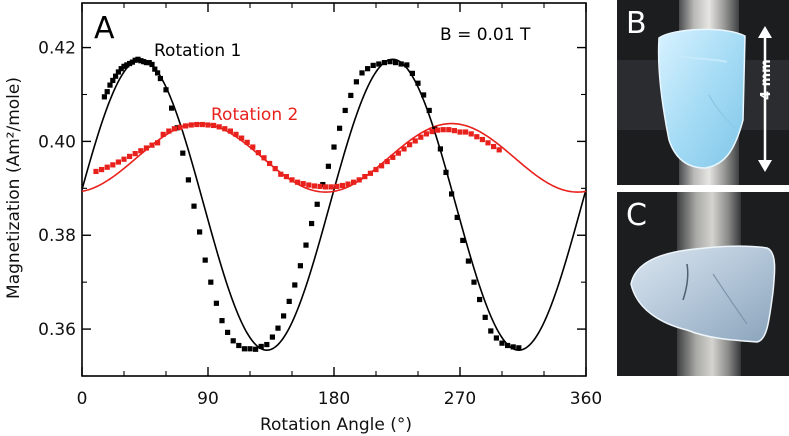 This screenshot has height=436, width=789. Describe the element at coordinates (765, 166) in the screenshot. I see `scale-arrow-down-icon` at that location.